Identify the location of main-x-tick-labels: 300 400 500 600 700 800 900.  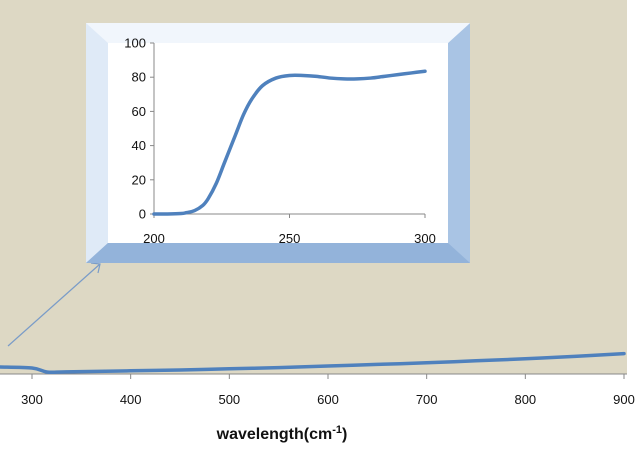
(328, 399).